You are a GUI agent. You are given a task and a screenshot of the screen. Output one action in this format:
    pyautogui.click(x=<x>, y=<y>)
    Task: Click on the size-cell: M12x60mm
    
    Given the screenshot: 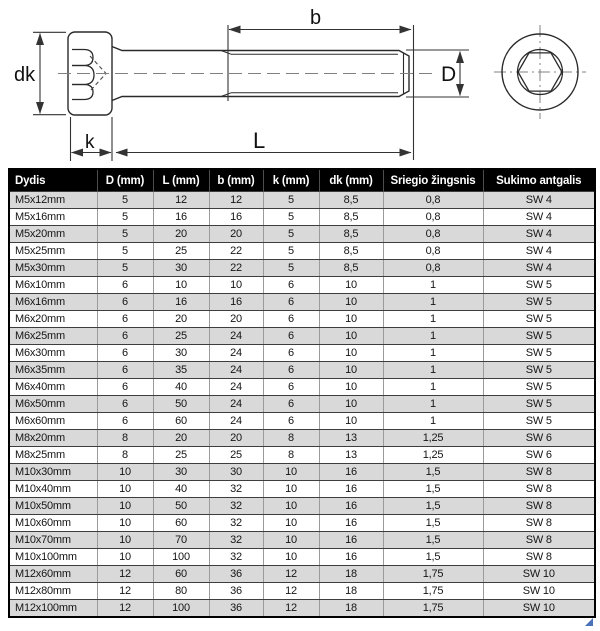 What is the action you would take?
    pyautogui.click(x=53, y=574)
    